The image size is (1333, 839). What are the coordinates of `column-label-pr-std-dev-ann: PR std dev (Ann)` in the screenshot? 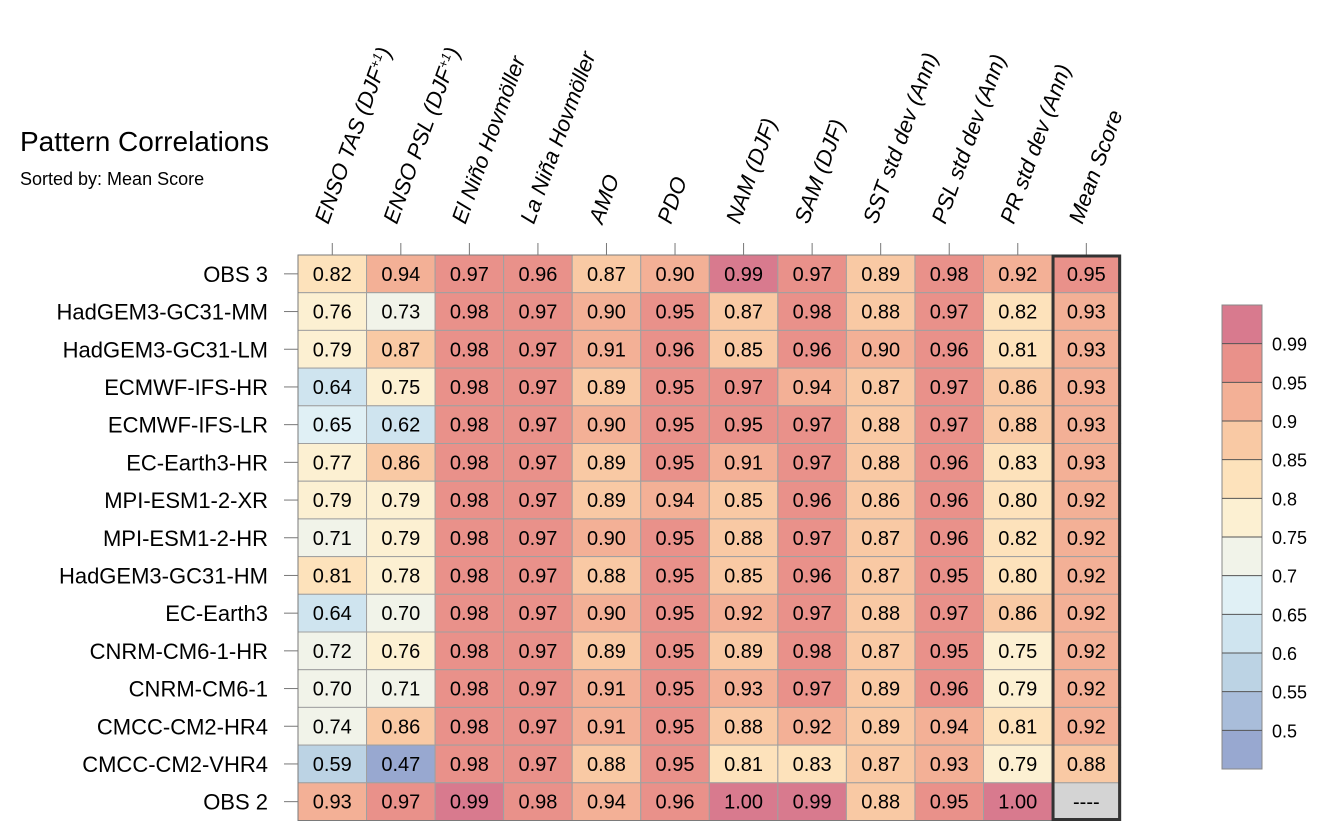 It's located at (1035, 144).